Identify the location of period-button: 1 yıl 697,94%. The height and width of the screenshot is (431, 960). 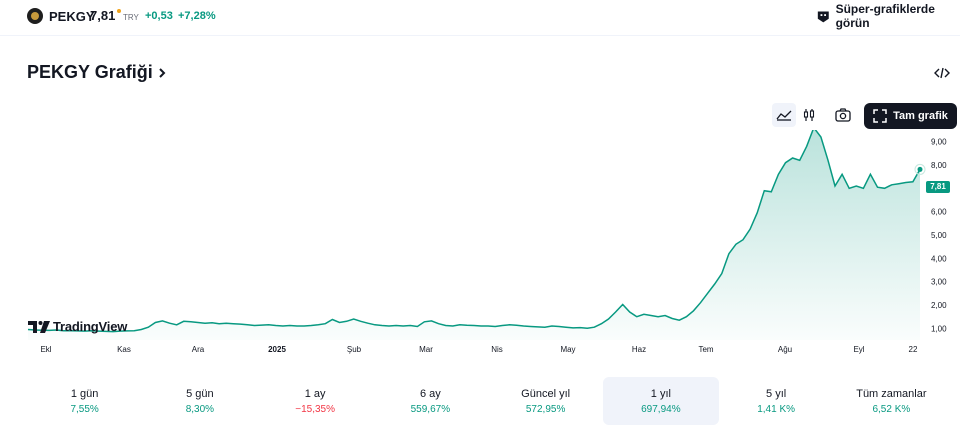
(661, 401).